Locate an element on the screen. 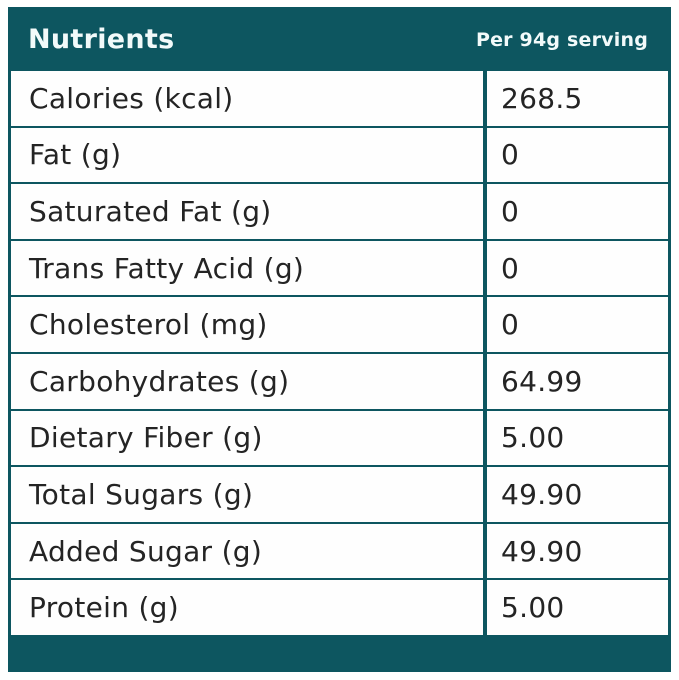 The image size is (679, 680). table-row: Calories (kcal) 268.5 is located at coordinates (339, 97).